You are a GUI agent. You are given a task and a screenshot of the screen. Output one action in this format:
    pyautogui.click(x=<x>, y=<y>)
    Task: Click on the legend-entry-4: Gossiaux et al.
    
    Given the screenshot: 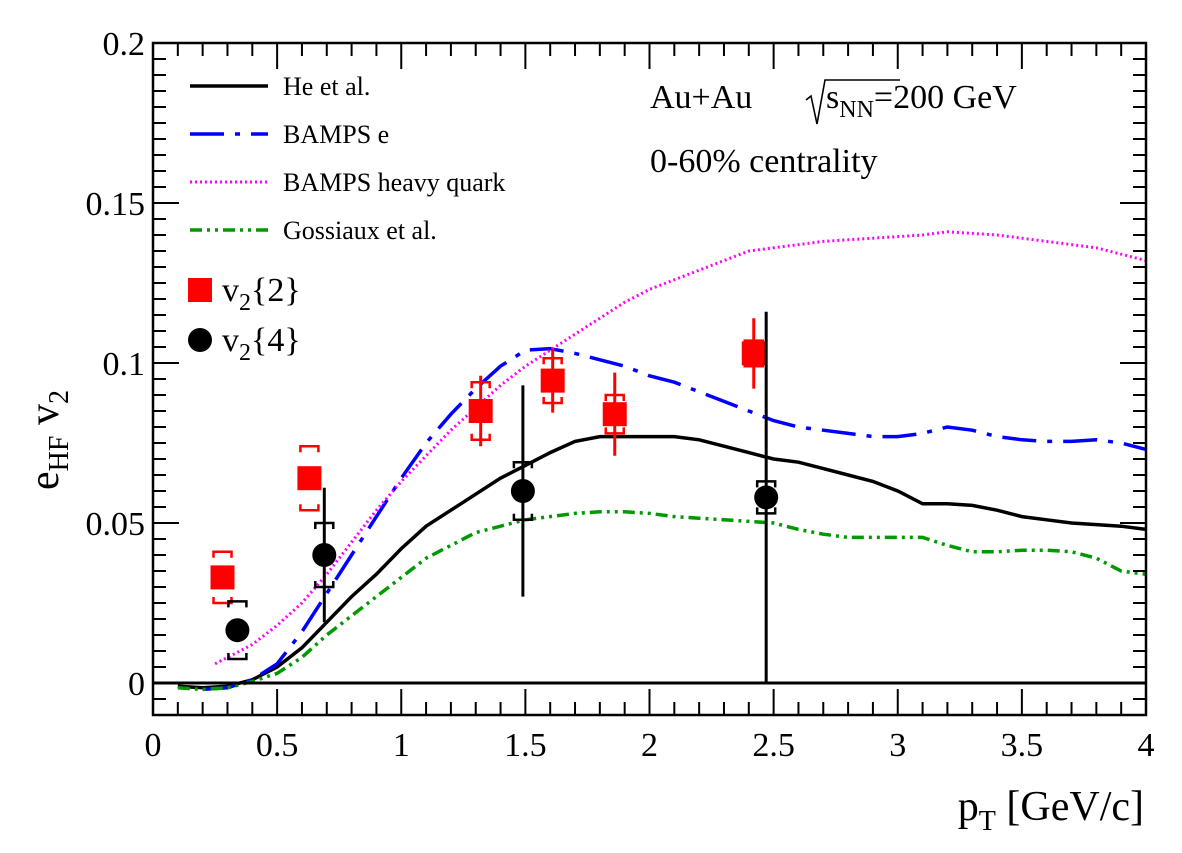 What is the action you would take?
    pyautogui.click(x=313, y=230)
    